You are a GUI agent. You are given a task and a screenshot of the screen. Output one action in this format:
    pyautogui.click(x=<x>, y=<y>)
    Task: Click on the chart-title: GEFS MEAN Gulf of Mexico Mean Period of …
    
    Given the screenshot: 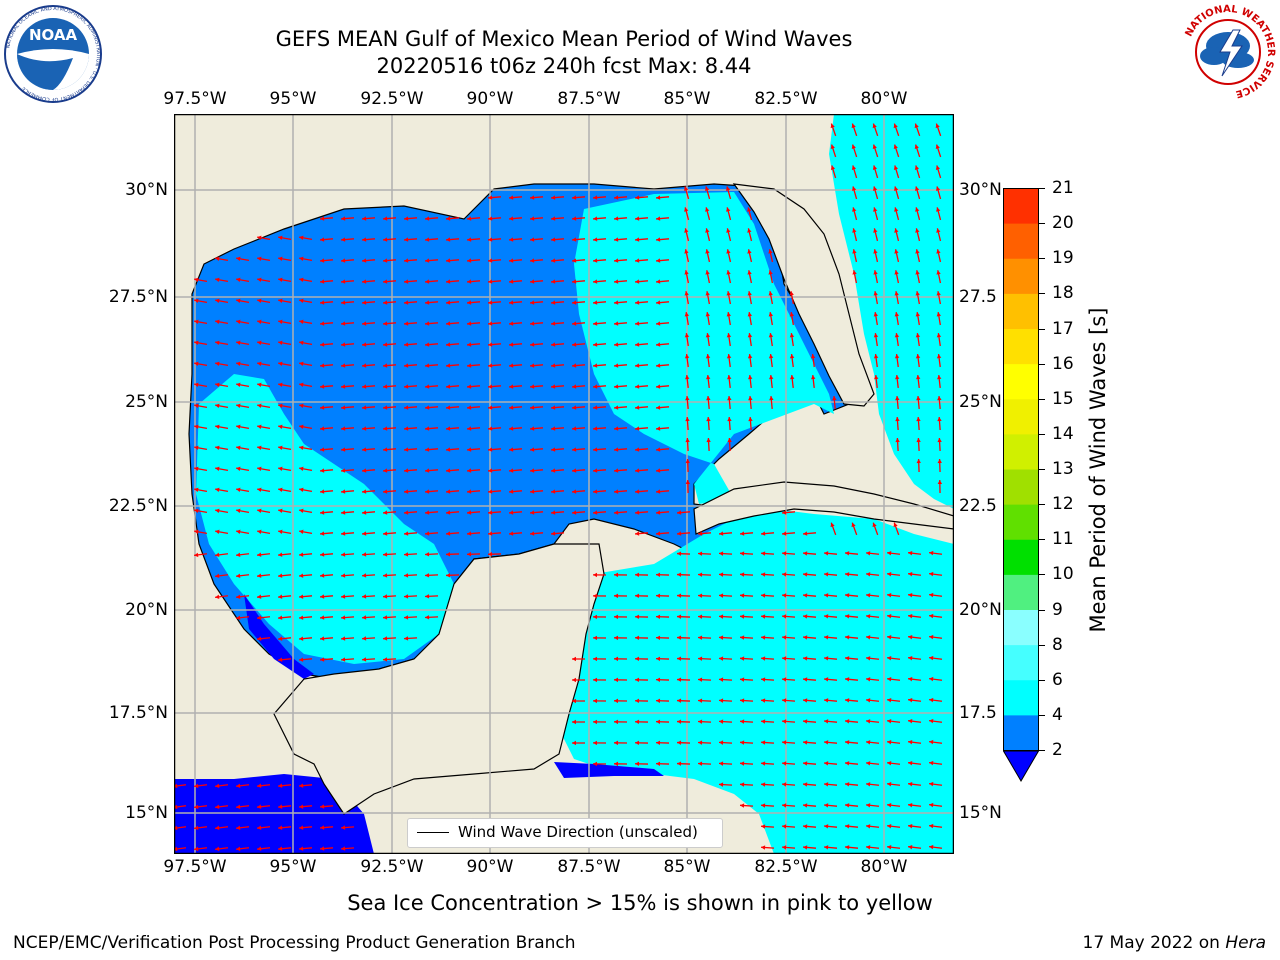 What is the action you would take?
    pyautogui.click(x=564, y=39)
    